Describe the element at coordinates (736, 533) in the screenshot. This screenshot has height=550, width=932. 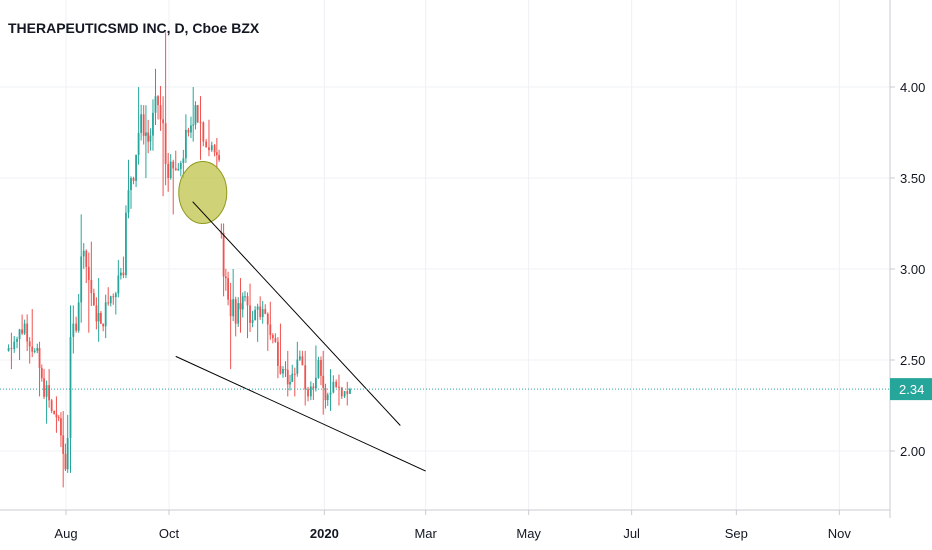
I see `x-tick-label: Sep` at that location.